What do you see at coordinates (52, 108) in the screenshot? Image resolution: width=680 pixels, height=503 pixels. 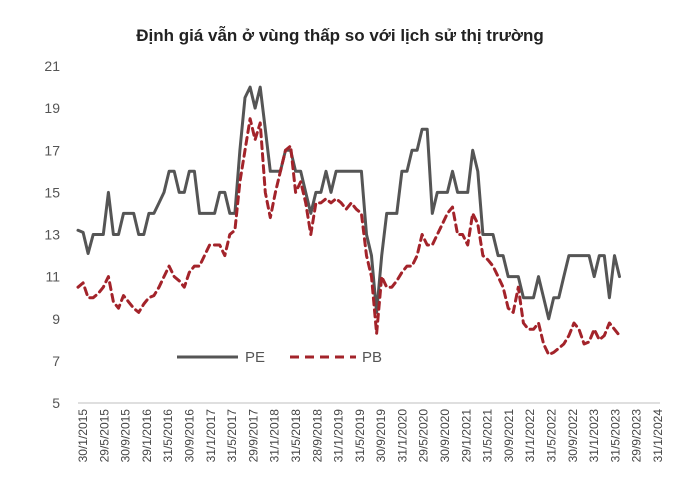 I see `y-tick-label: 19` at bounding box center [52, 108].